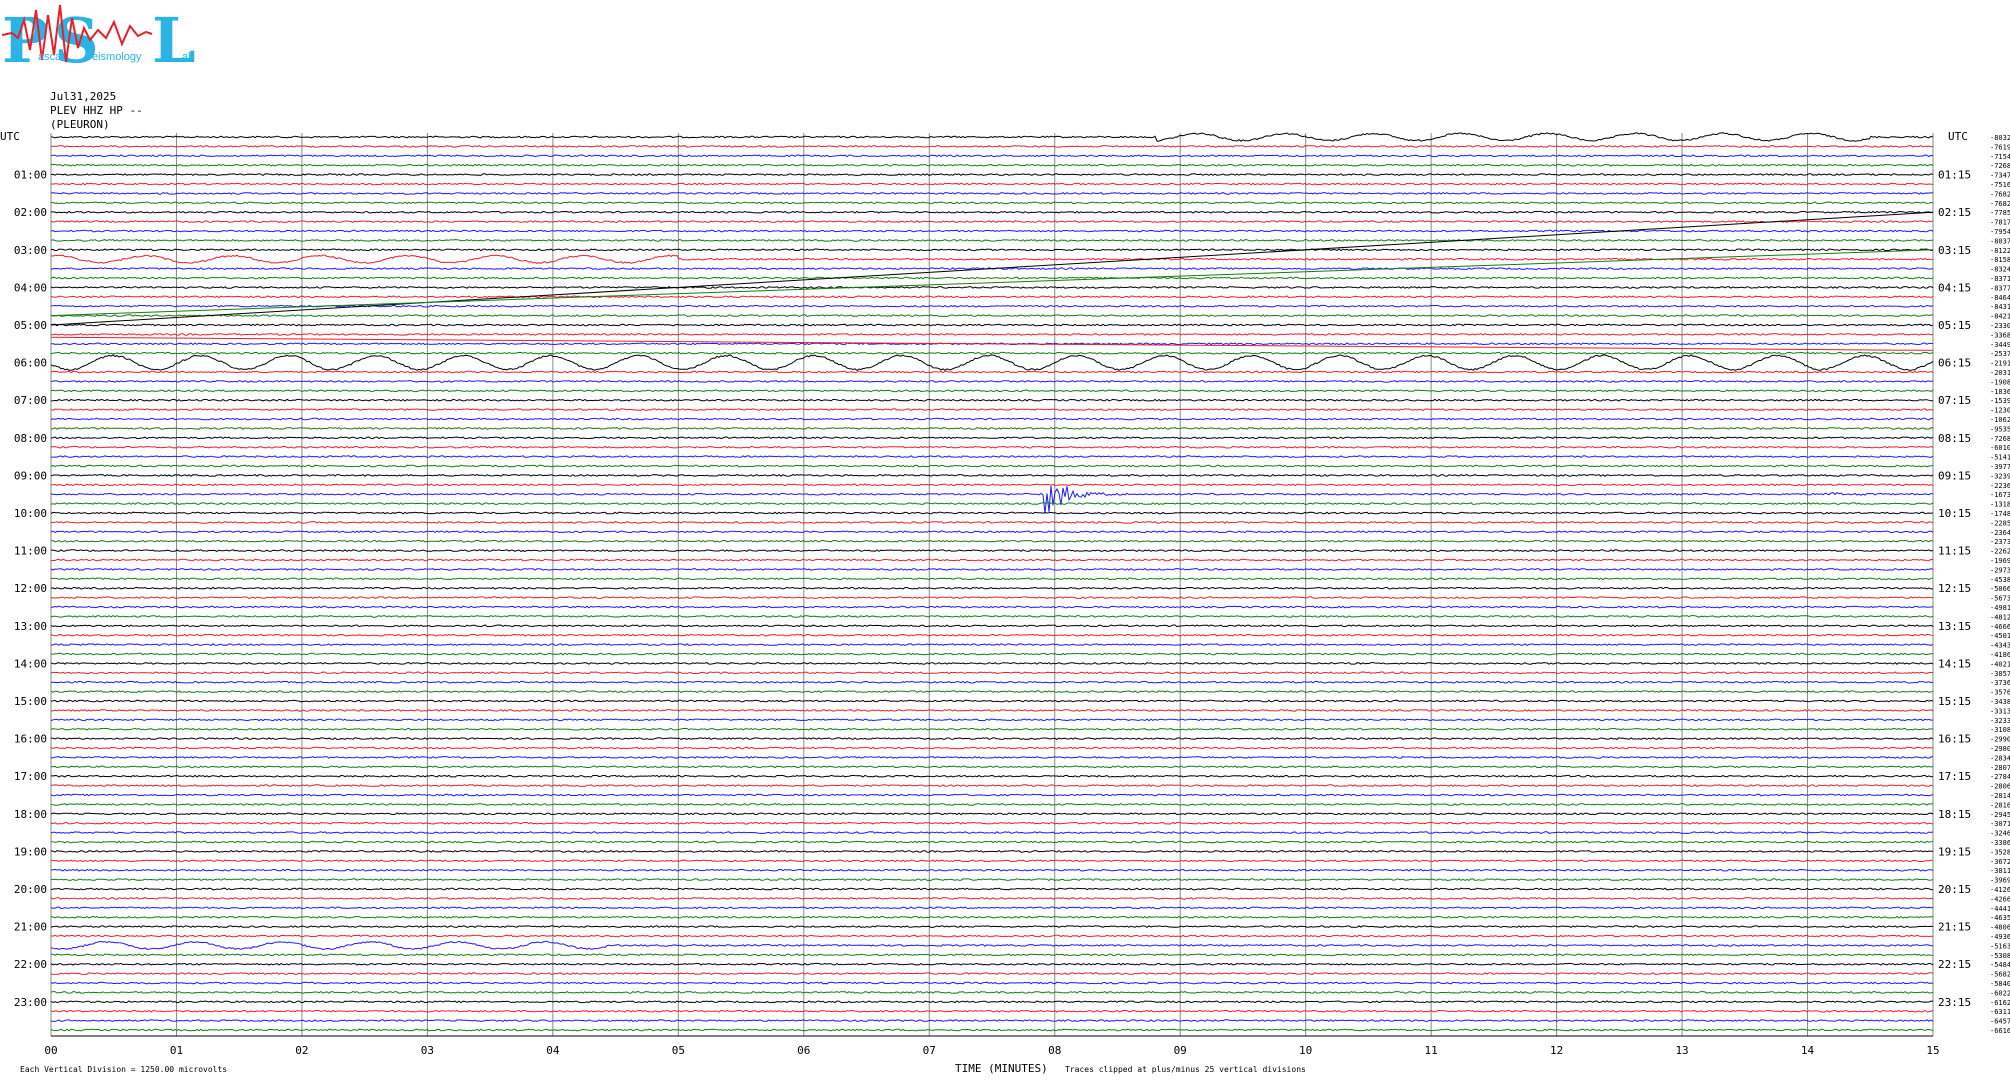 This screenshot has width=2010, height=1080. I want to click on trace-offset-label: -8122, so click(2000, 251).